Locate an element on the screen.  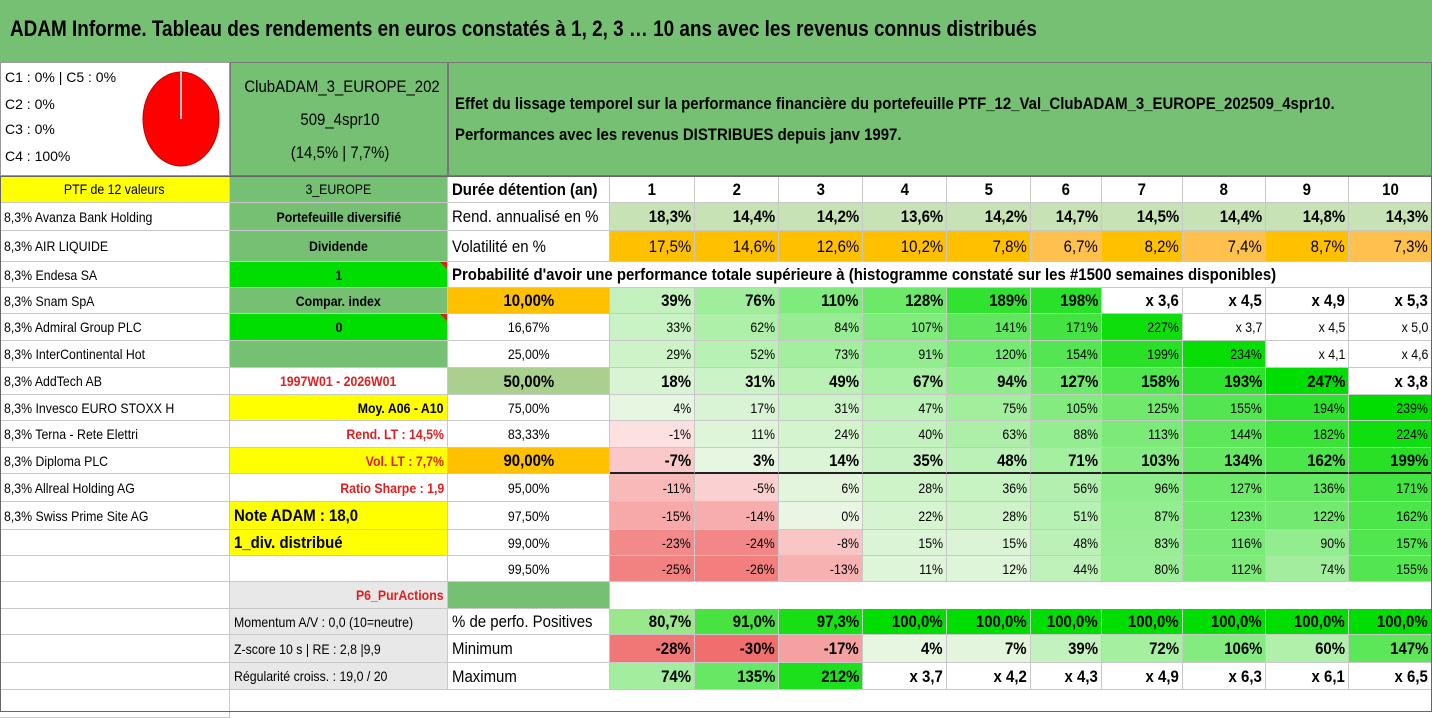
probability-value-text: 24% is located at coordinates (846, 434).